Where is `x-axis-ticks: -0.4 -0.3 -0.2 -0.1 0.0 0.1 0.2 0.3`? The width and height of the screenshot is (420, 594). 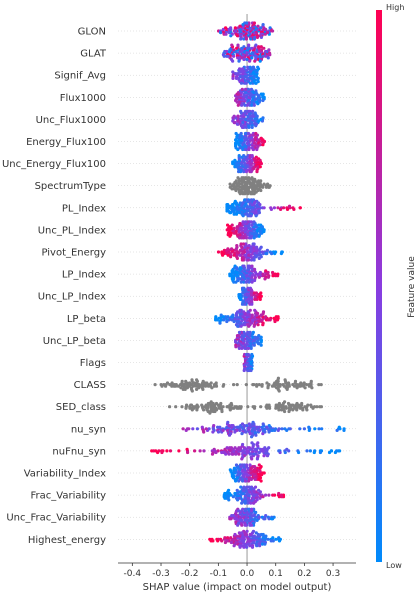
x-axis-ticks: -0.4 -0.3 -0.2 -0.1 0.0 0.1 0.2 0.3 is located at coordinates (232, 571).